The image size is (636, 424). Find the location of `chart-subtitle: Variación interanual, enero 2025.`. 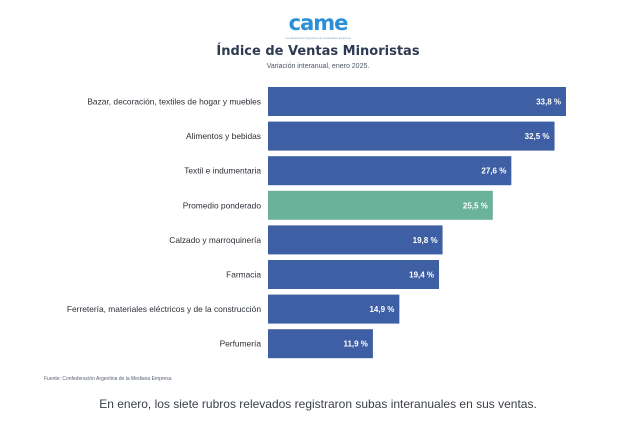

chart-subtitle: Variación interanual, enero 2025. is located at coordinates (318, 66).